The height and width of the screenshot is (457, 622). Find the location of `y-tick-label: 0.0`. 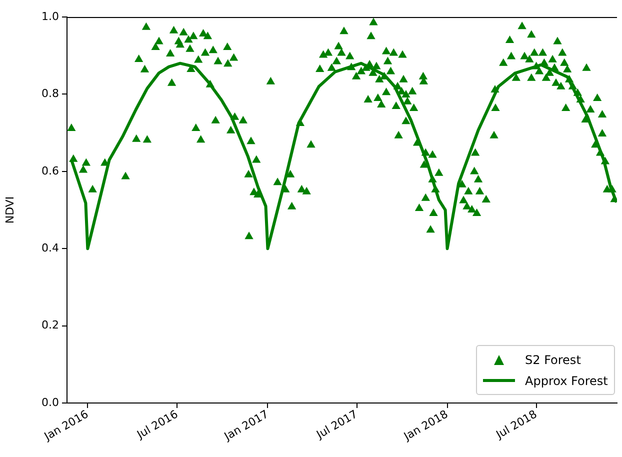

y-tick-label: 0.0 is located at coordinates (50, 402).